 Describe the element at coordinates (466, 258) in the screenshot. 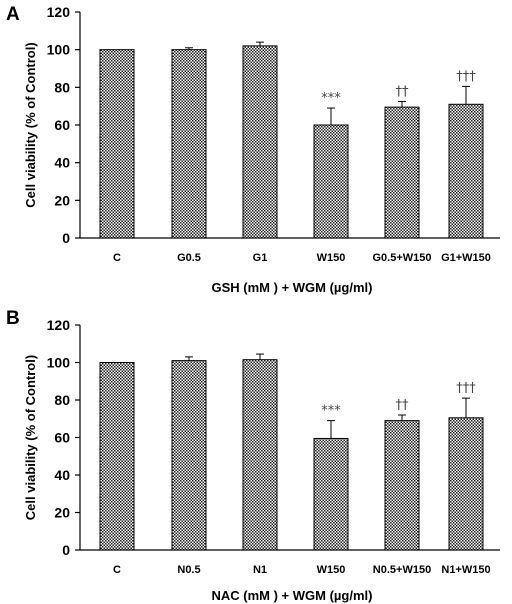

I see `x-tick-label: G1+W150` at that location.